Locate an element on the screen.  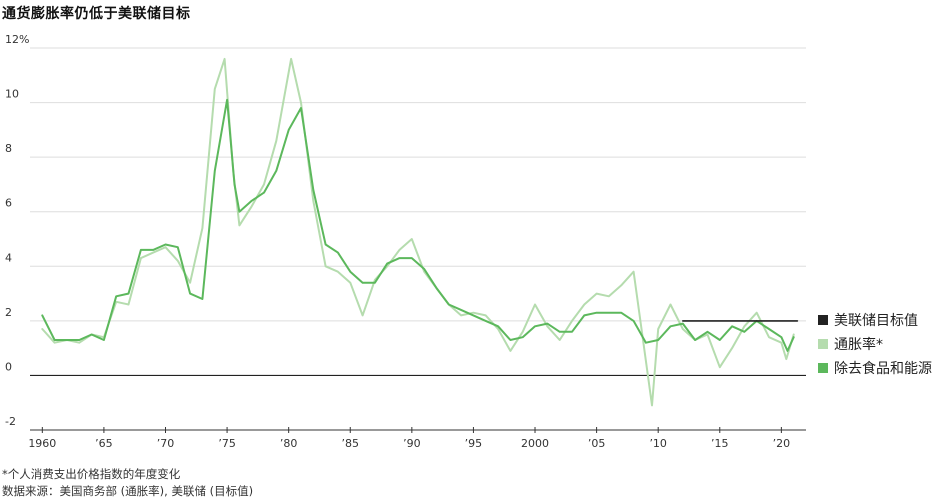
legend-label-inflation: 通胀率* is located at coordinates (858, 345).